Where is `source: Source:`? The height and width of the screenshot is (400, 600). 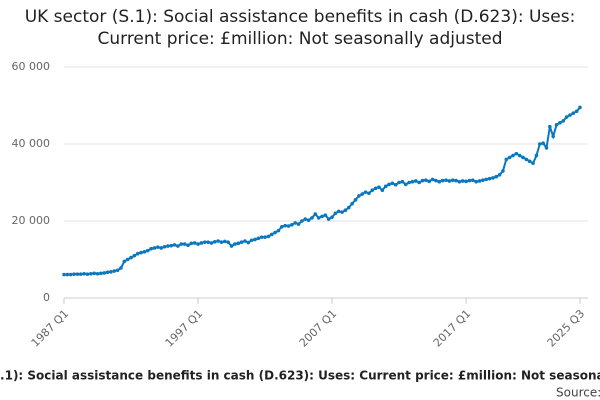
source: Source: is located at coordinates (578, 393).